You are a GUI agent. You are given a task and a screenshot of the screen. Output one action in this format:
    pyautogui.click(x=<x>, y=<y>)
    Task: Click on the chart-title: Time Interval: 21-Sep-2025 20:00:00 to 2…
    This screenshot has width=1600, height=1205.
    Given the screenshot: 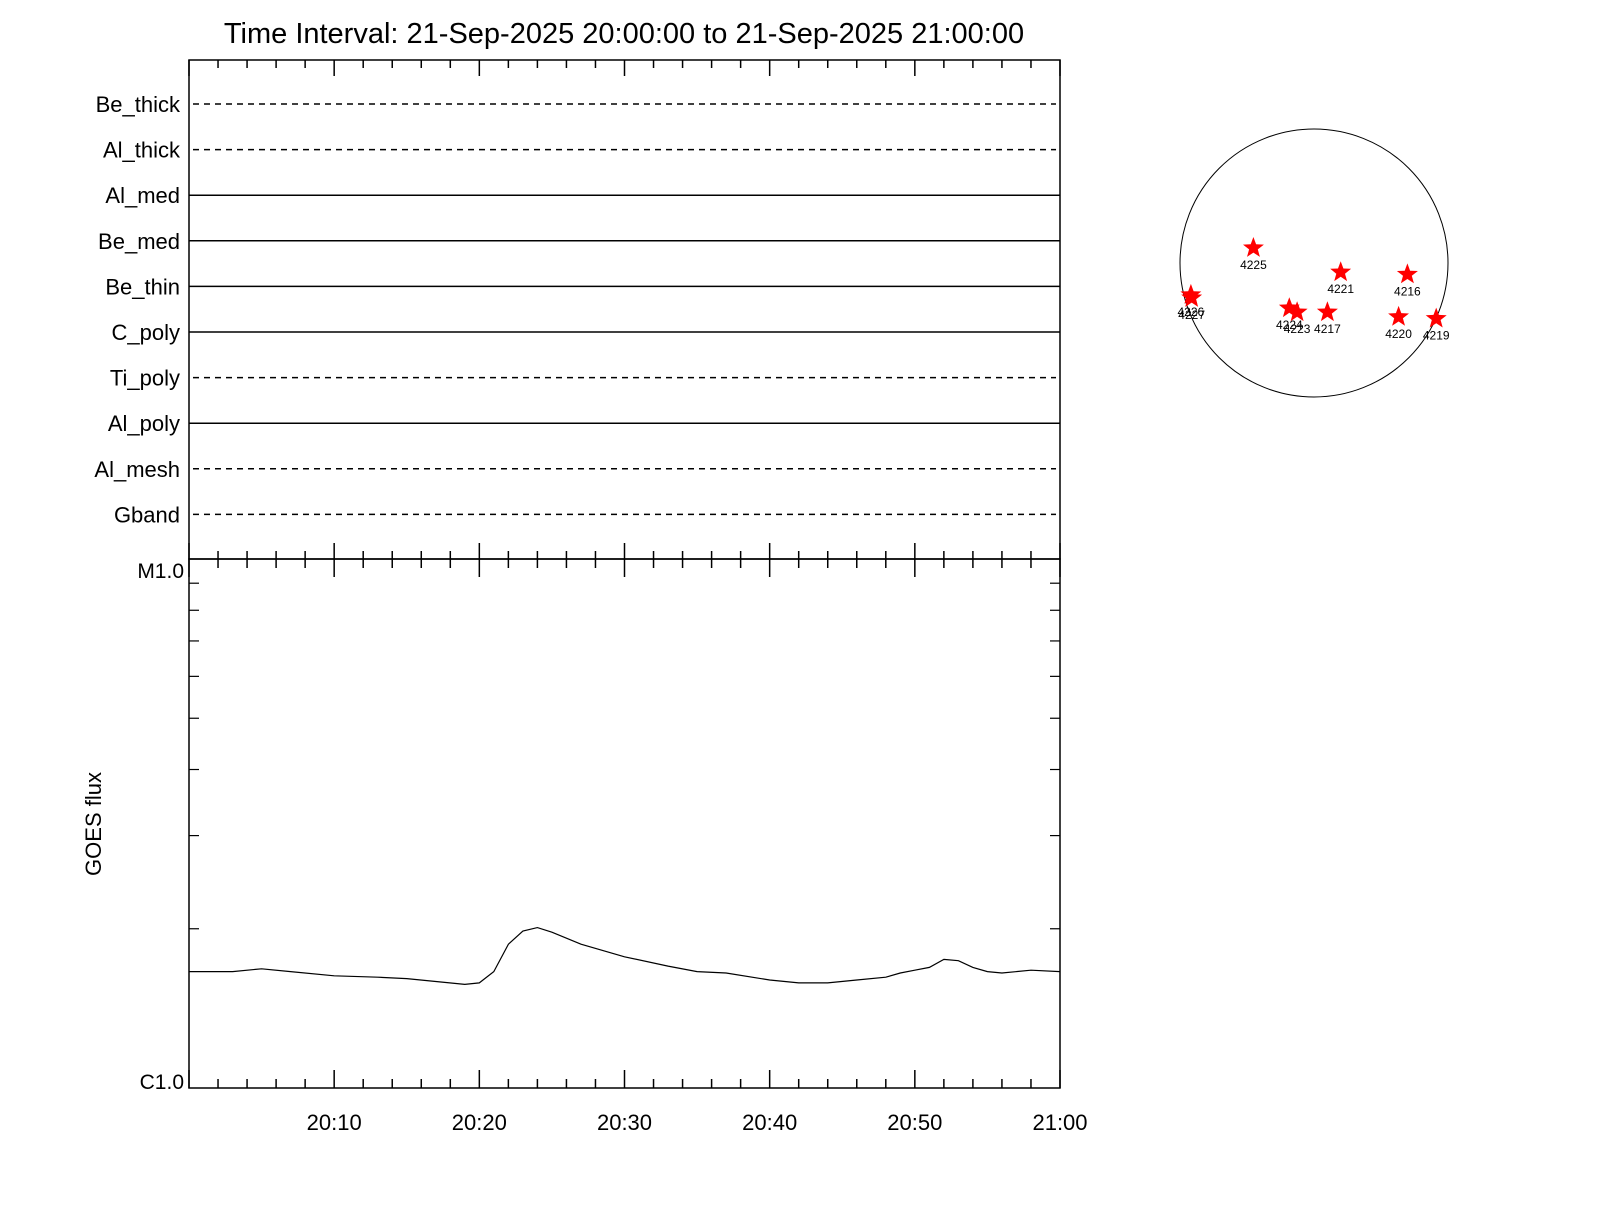 What is the action you would take?
    pyautogui.click(x=624, y=34)
    